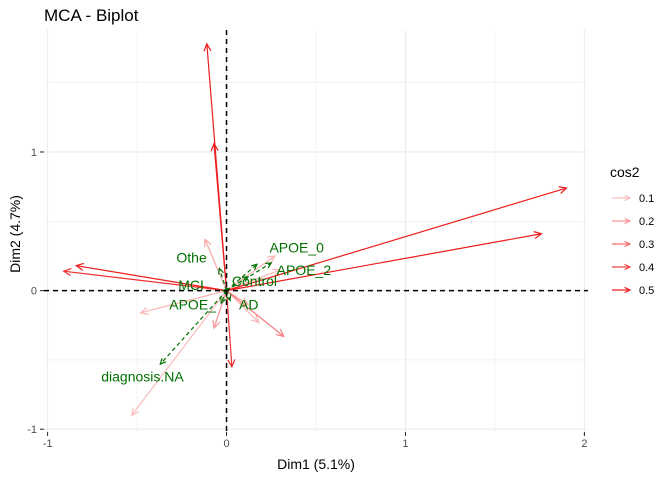 The image size is (672, 485). What do you see at coordinates (633, 222) in the screenshot?
I see `legend-entry: 0.2` at bounding box center [633, 222].